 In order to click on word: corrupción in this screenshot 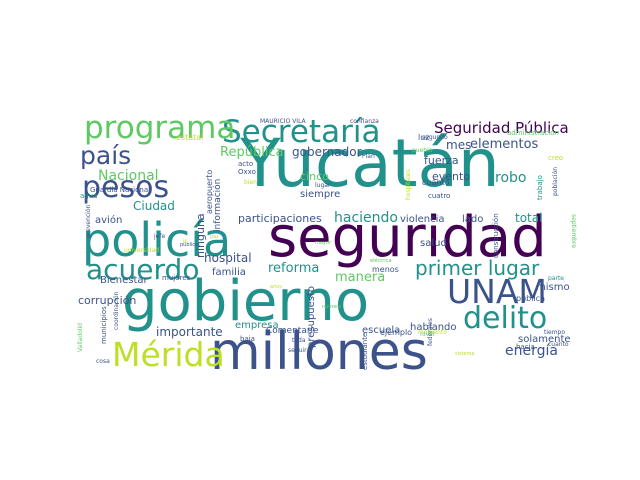, I will do `click(107, 300)`.